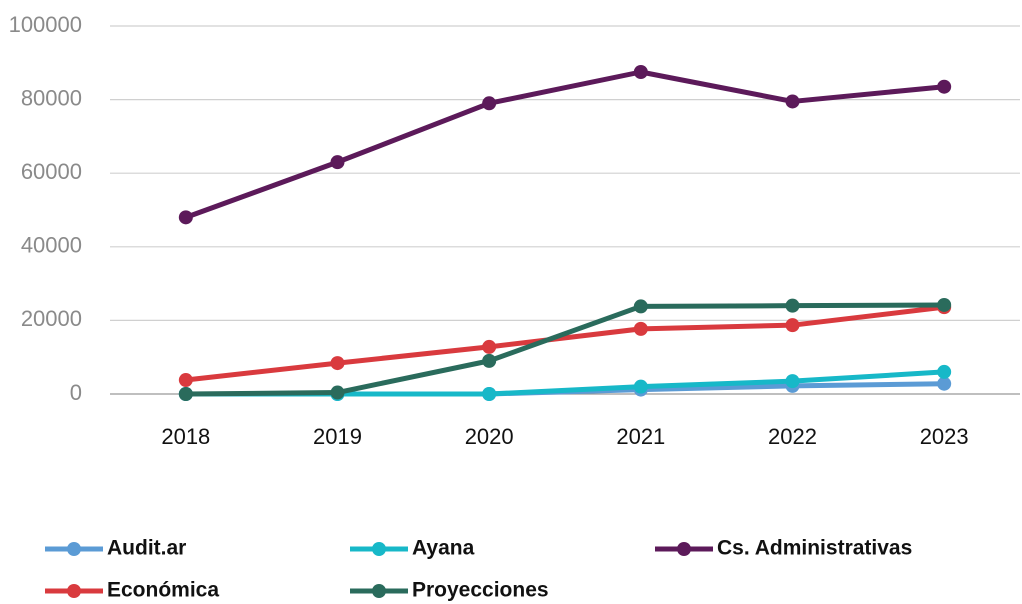 This screenshot has height=604, width=1022. Describe the element at coordinates (337, 436) in the screenshot. I see `x-tick-label: 2019` at that location.